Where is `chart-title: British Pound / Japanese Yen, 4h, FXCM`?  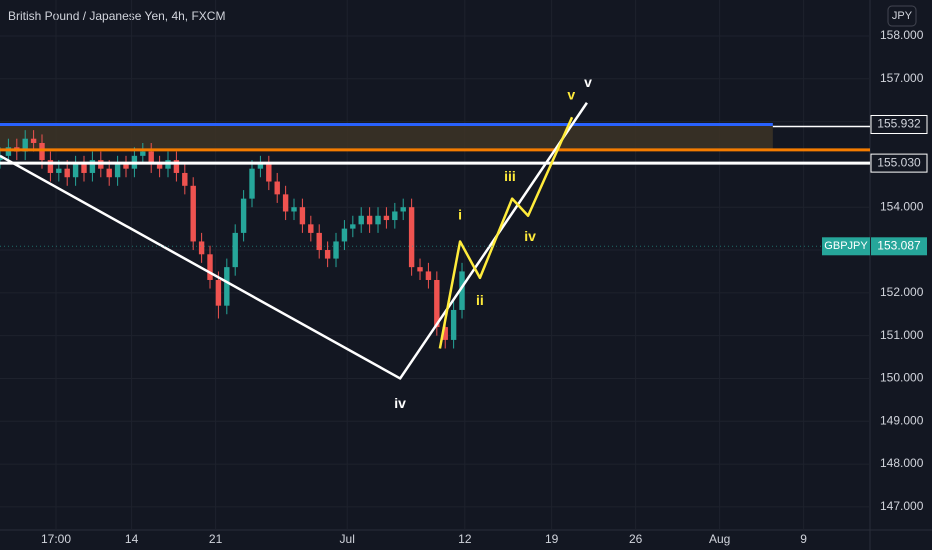
chart-title: British Pound / Japanese Yen, 4h, FXCM is located at coordinates (116, 16).